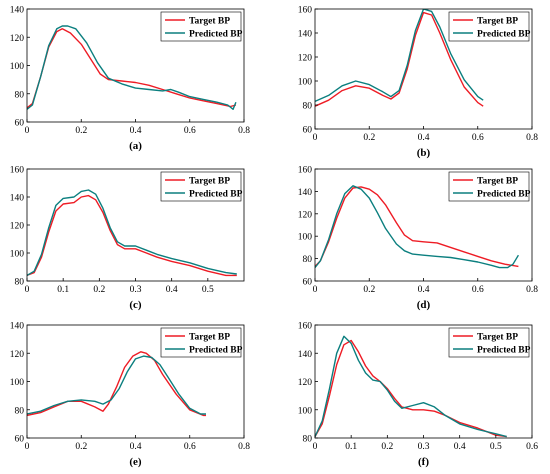 The width and height of the screenshot is (550, 474). What do you see at coordinates (496, 447) in the screenshot?
I see `x-tick-label: 0.5` at bounding box center [496, 447].